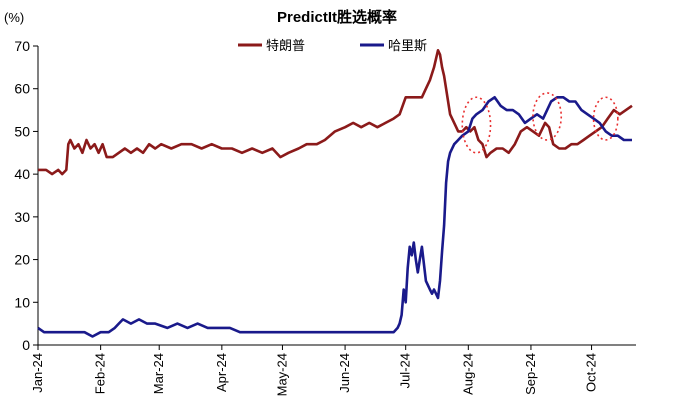  What do you see at coordinates (22, 260) in the screenshot?
I see `y-tick-label: 20` at bounding box center [22, 260].